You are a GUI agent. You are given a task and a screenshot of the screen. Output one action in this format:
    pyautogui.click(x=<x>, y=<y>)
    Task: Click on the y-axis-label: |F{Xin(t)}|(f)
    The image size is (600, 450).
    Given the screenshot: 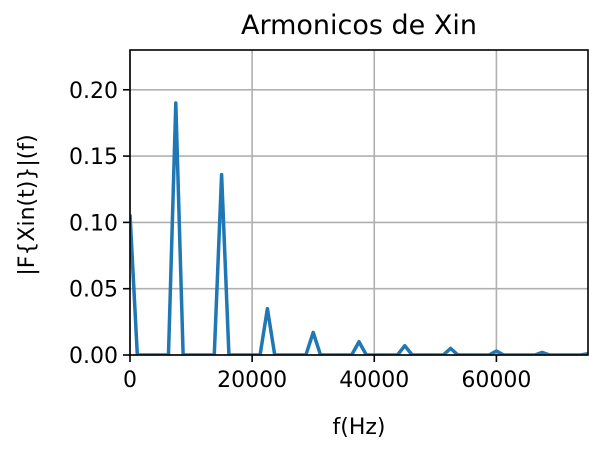 What is the action you would take?
    pyautogui.click(x=27, y=204)
    